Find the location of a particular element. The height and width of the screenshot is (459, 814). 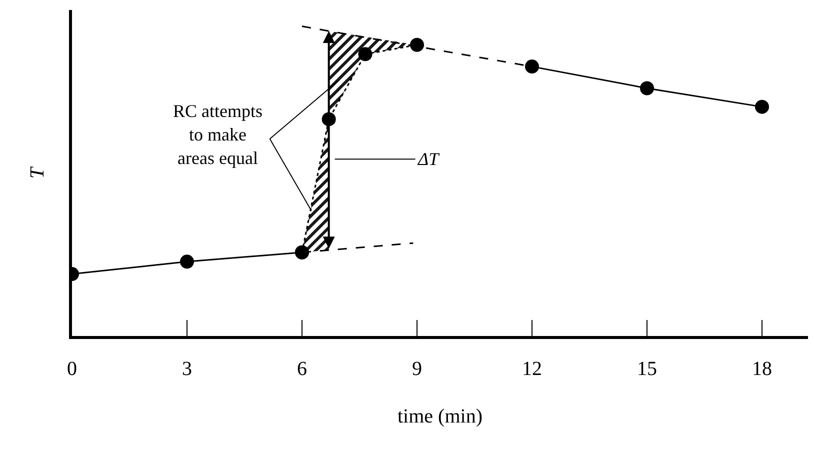

x-axis-title: time (min) is located at coordinates (440, 417).